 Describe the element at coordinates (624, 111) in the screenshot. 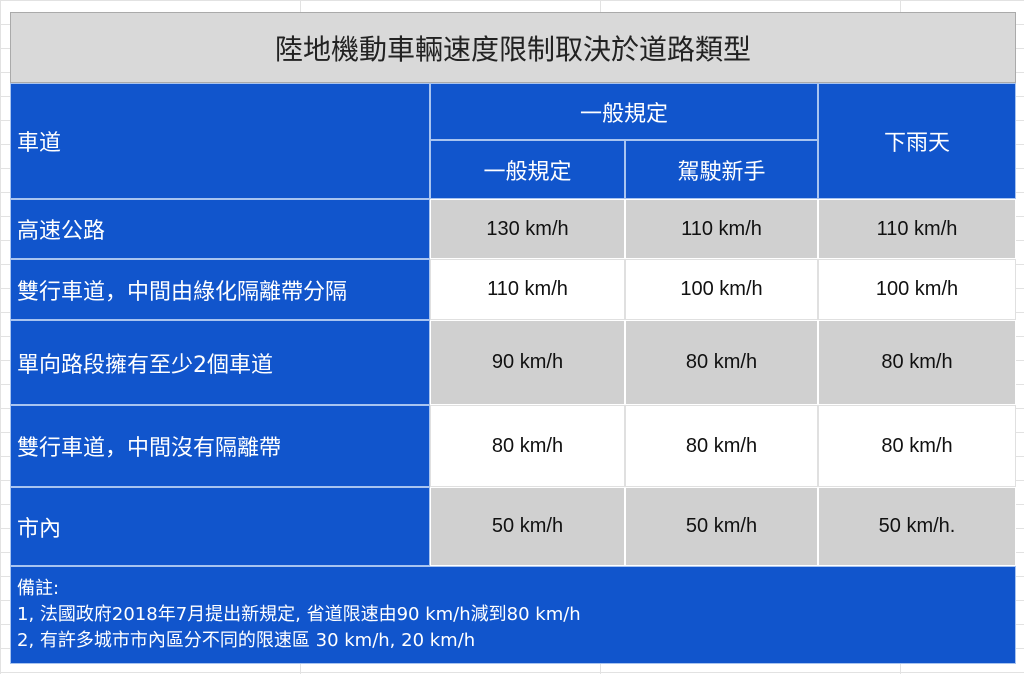

I see `header-general-group: 一般規定` at that location.